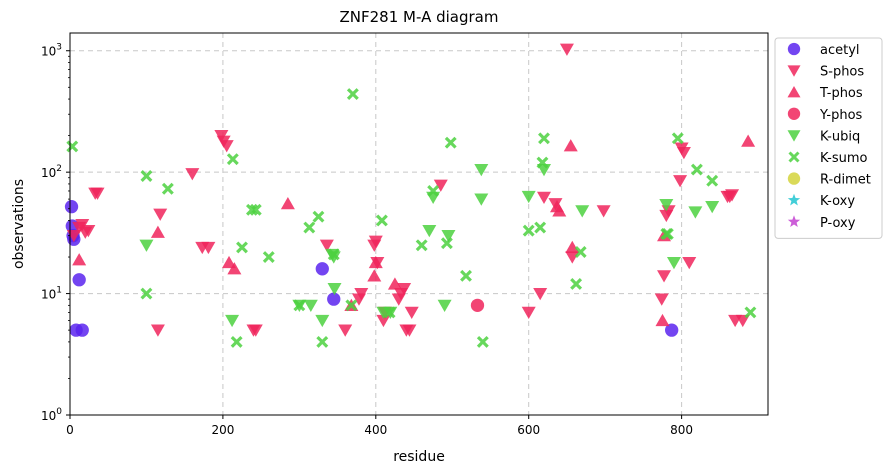 The width and height of the screenshot is (889, 474). What do you see at coordinates (844, 158) in the screenshot?
I see `legend-label: K-sumo` at bounding box center [844, 158].